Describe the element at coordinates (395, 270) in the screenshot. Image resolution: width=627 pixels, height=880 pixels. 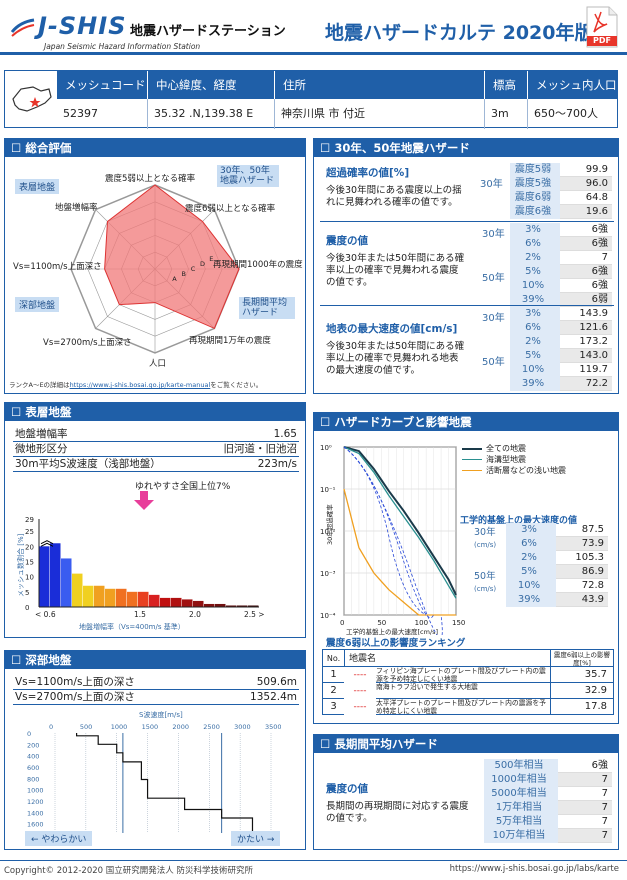
I see `intensity-desc: 今後30年または50年間にある確率以上の確率で見舞われる震度の値です。` at that location.